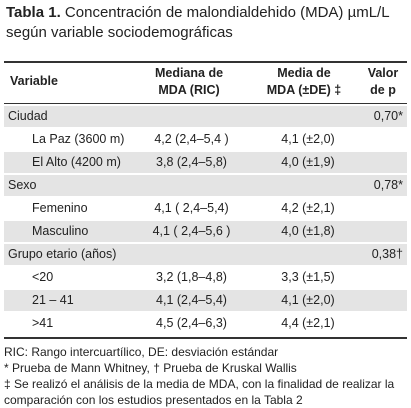 The width and height of the screenshot is (411, 408). Describe the element at coordinates (388, 185) in the screenshot. I see `p-value-cell: 0,78*` at that location.